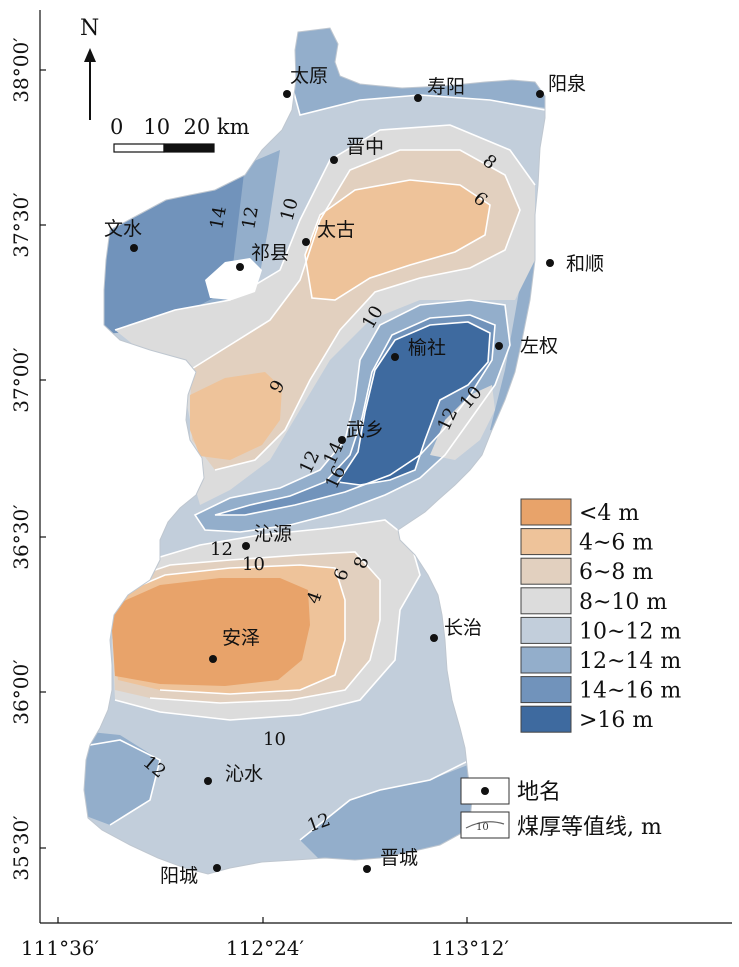  I want to click on place-label: 晋城, so click(399, 858).